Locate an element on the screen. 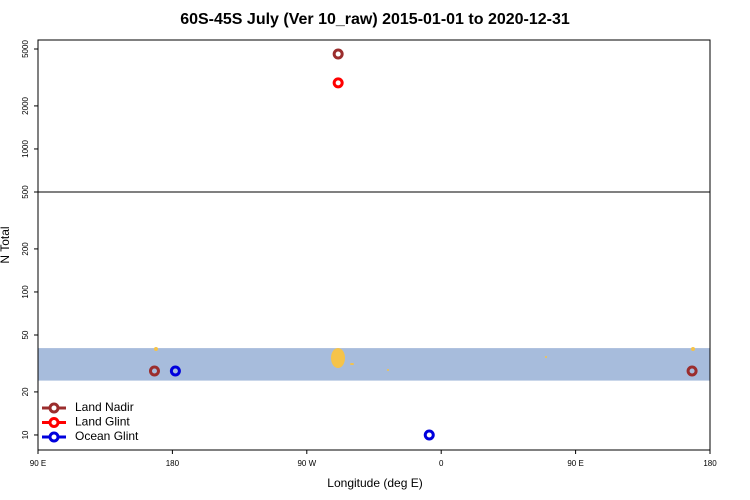 The image size is (750, 500). y-tick-label: 2000 is located at coordinates (25, 105).